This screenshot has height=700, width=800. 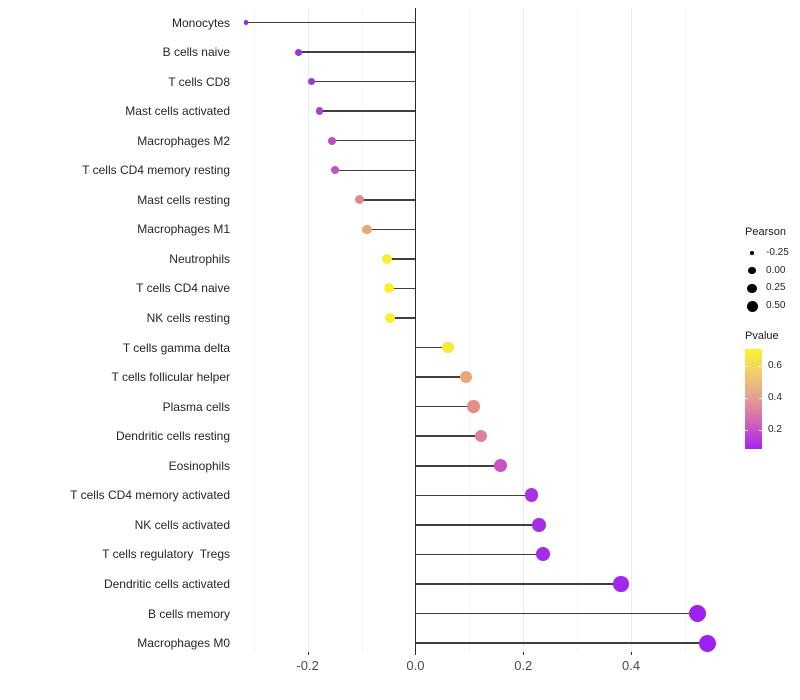 I want to click on category-label: Eosinophils, so click(x=199, y=465).